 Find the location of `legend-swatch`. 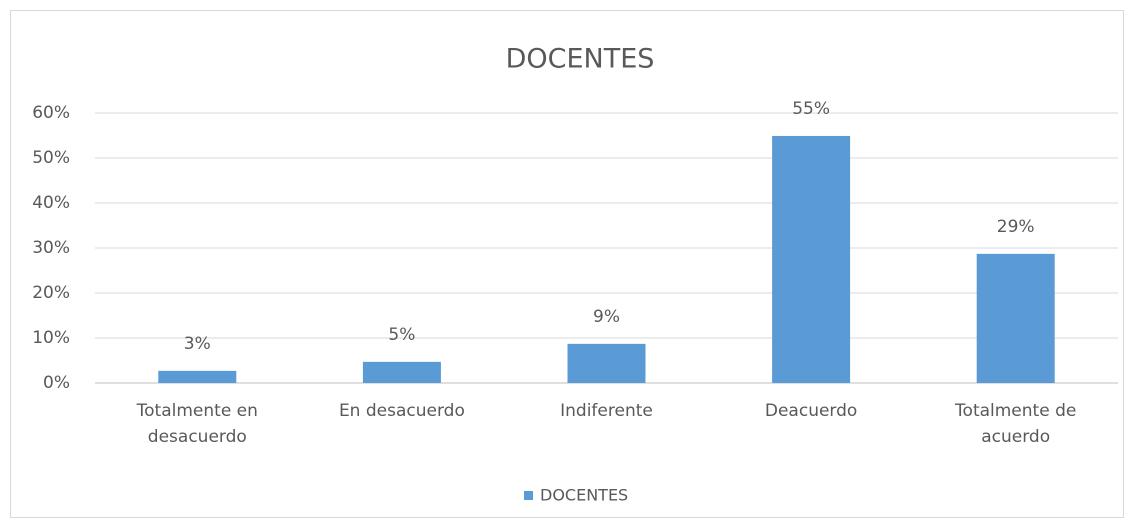

legend-swatch is located at coordinates (528, 495).